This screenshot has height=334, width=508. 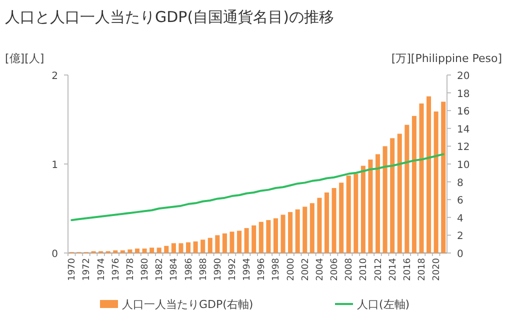 What do you see at coordinates (24, 58) in the screenshot?
I see `y-axis-title: [億][人]` at bounding box center [24, 58].